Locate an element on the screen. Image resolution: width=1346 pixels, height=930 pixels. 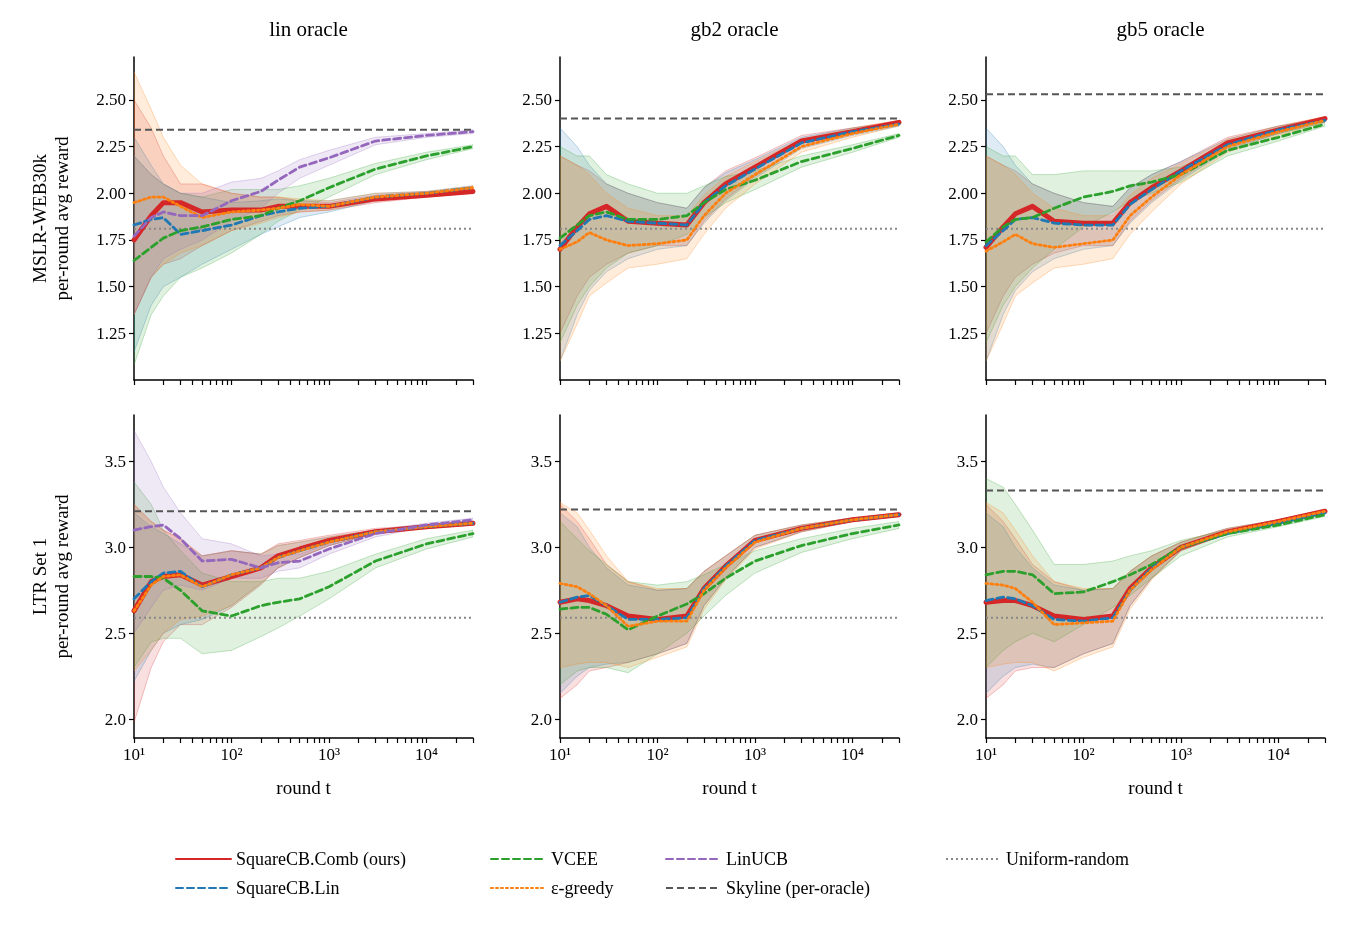
chart-title: lin oracle is located at coordinates (308, 28).